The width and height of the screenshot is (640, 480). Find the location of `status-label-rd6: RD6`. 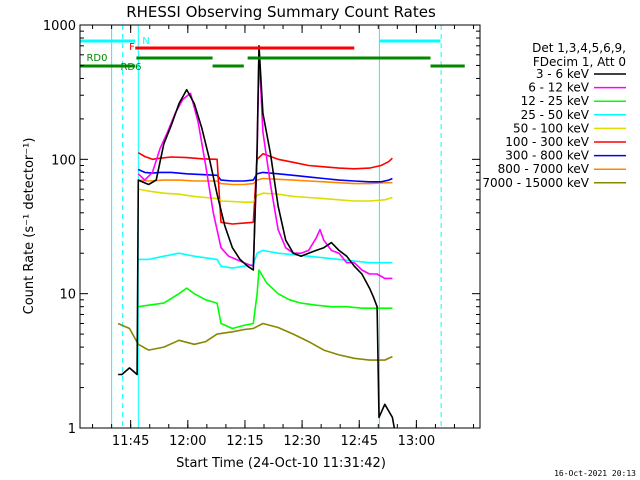

status-label-rd6: RD6 is located at coordinates (130, 67).